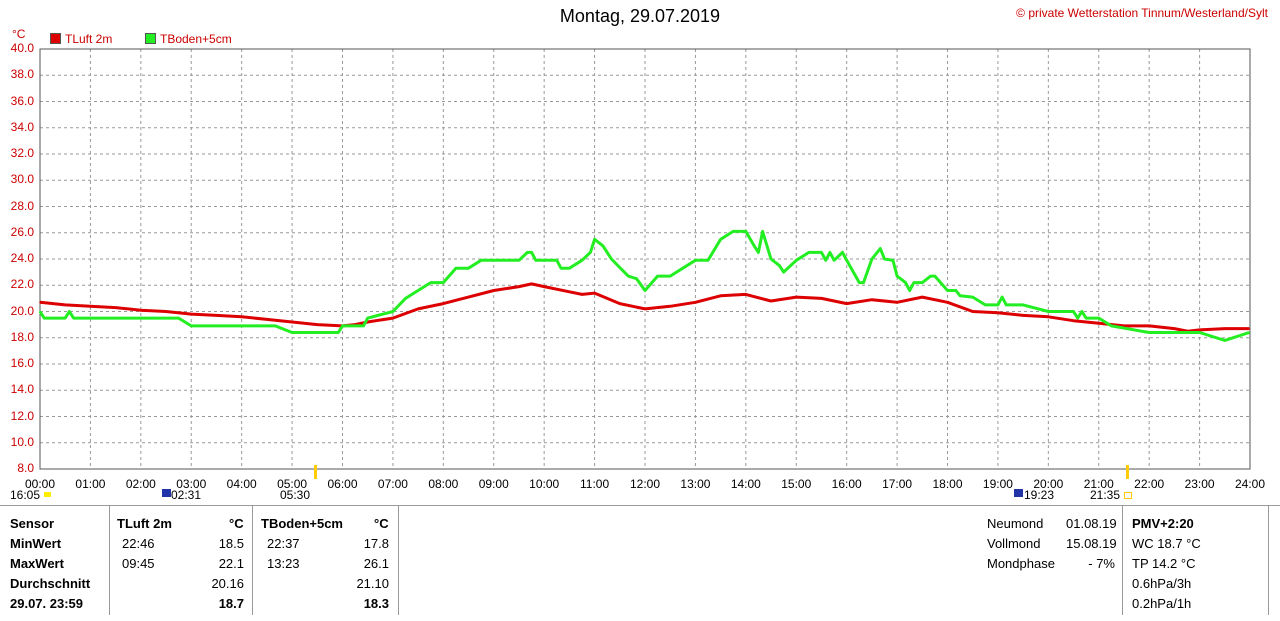 This screenshot has height=621, width=1280. Describe the element at coordinates (252, 560) in the screenshot. I see `table-divider` at that location.